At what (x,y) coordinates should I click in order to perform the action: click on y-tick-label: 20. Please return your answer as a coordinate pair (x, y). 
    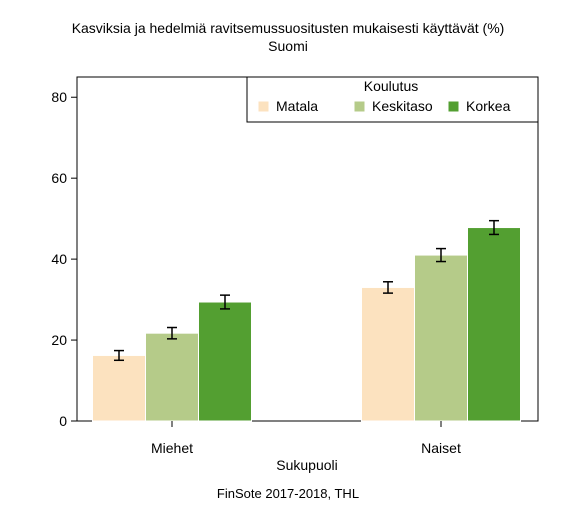
    Looking at the image, I should click on (59, 340).